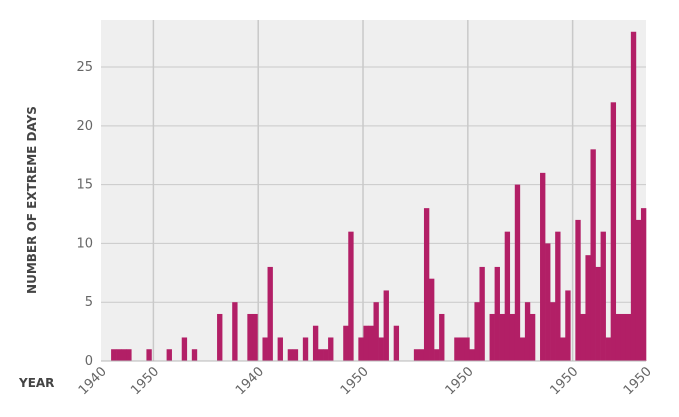 The image size is (679, 417). Describe the element at coordinates (84, 243) in the screenshot. I see `y-tick-label: 10` at that location.